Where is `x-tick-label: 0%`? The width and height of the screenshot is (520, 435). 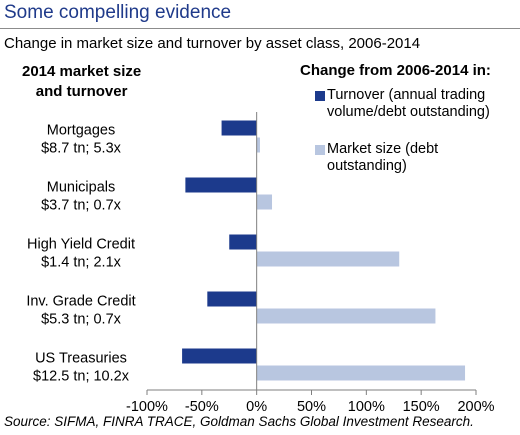
x-tick-label: 0% is located at coordinates (256, 407).